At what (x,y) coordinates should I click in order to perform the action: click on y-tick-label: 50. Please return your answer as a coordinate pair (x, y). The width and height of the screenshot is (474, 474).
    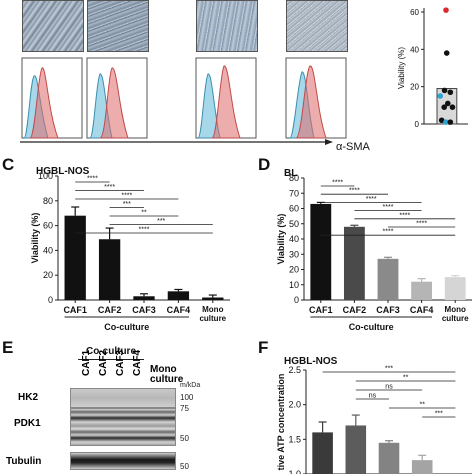
    Looking at the image, I should click on (294, 224).